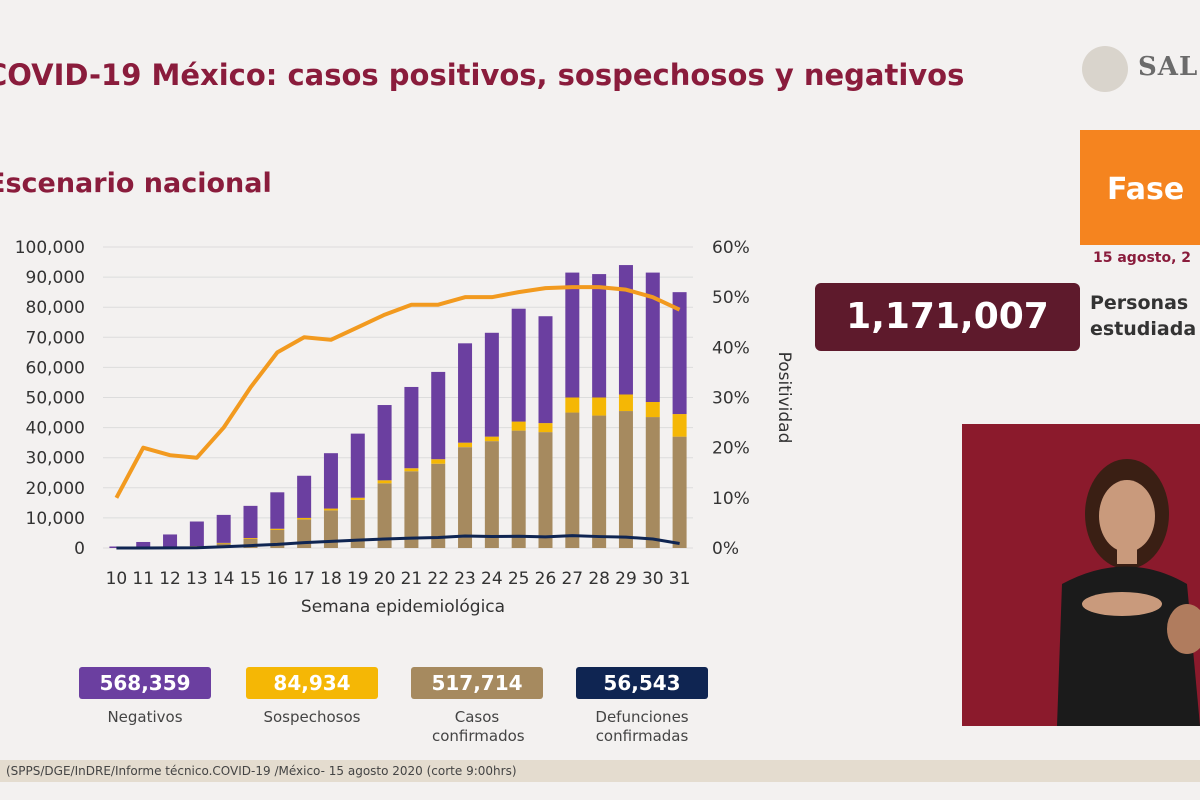  Describe the element at coordinates (304, 579) in the screenshot. I see `x-tick-label: 17` at that location.